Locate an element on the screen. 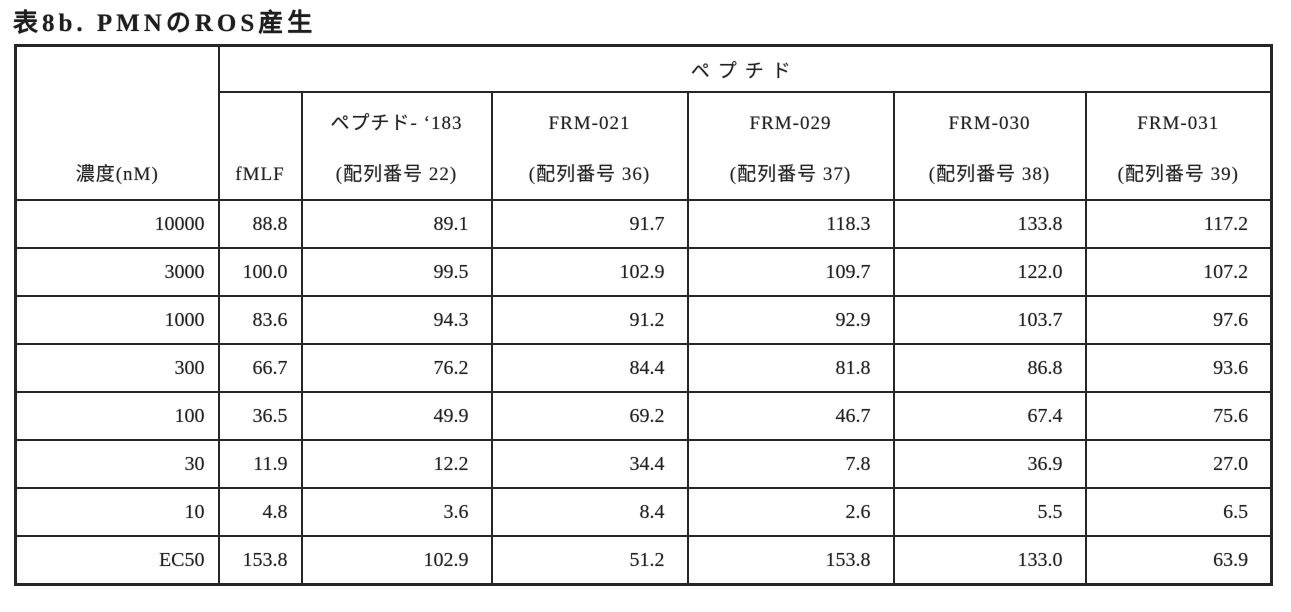 Image resolution: width=1291 pixels, height=612 pixels. col-header-seqid: (配列番号 38) is located at coordinates (989, 174).